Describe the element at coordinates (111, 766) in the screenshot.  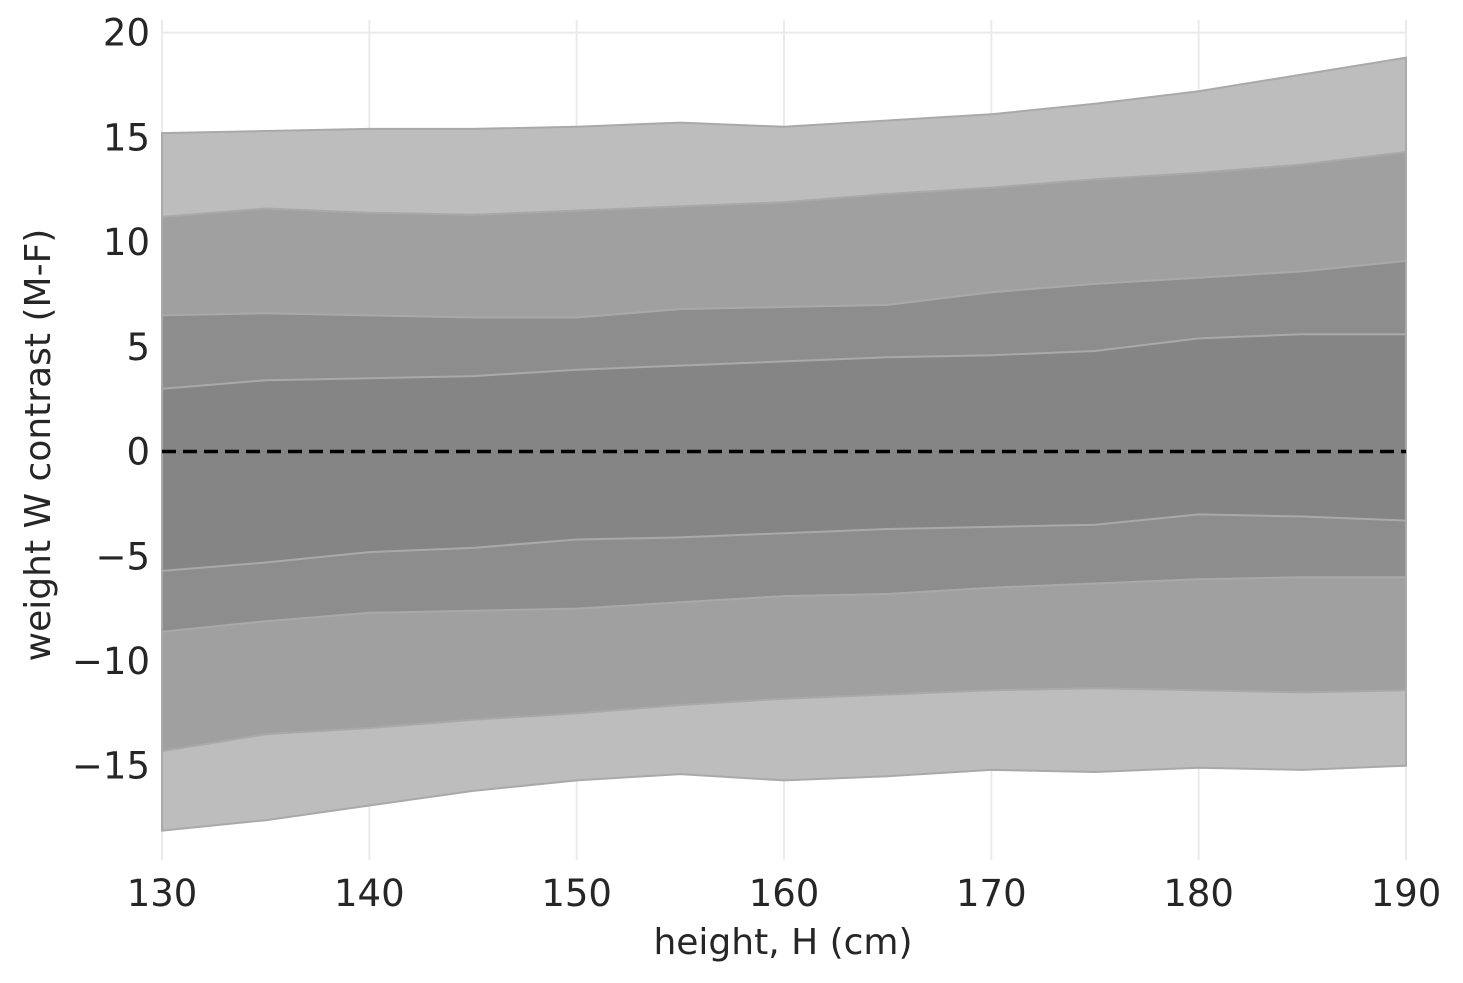
I see `y-tick-label-0: −15` at that location.